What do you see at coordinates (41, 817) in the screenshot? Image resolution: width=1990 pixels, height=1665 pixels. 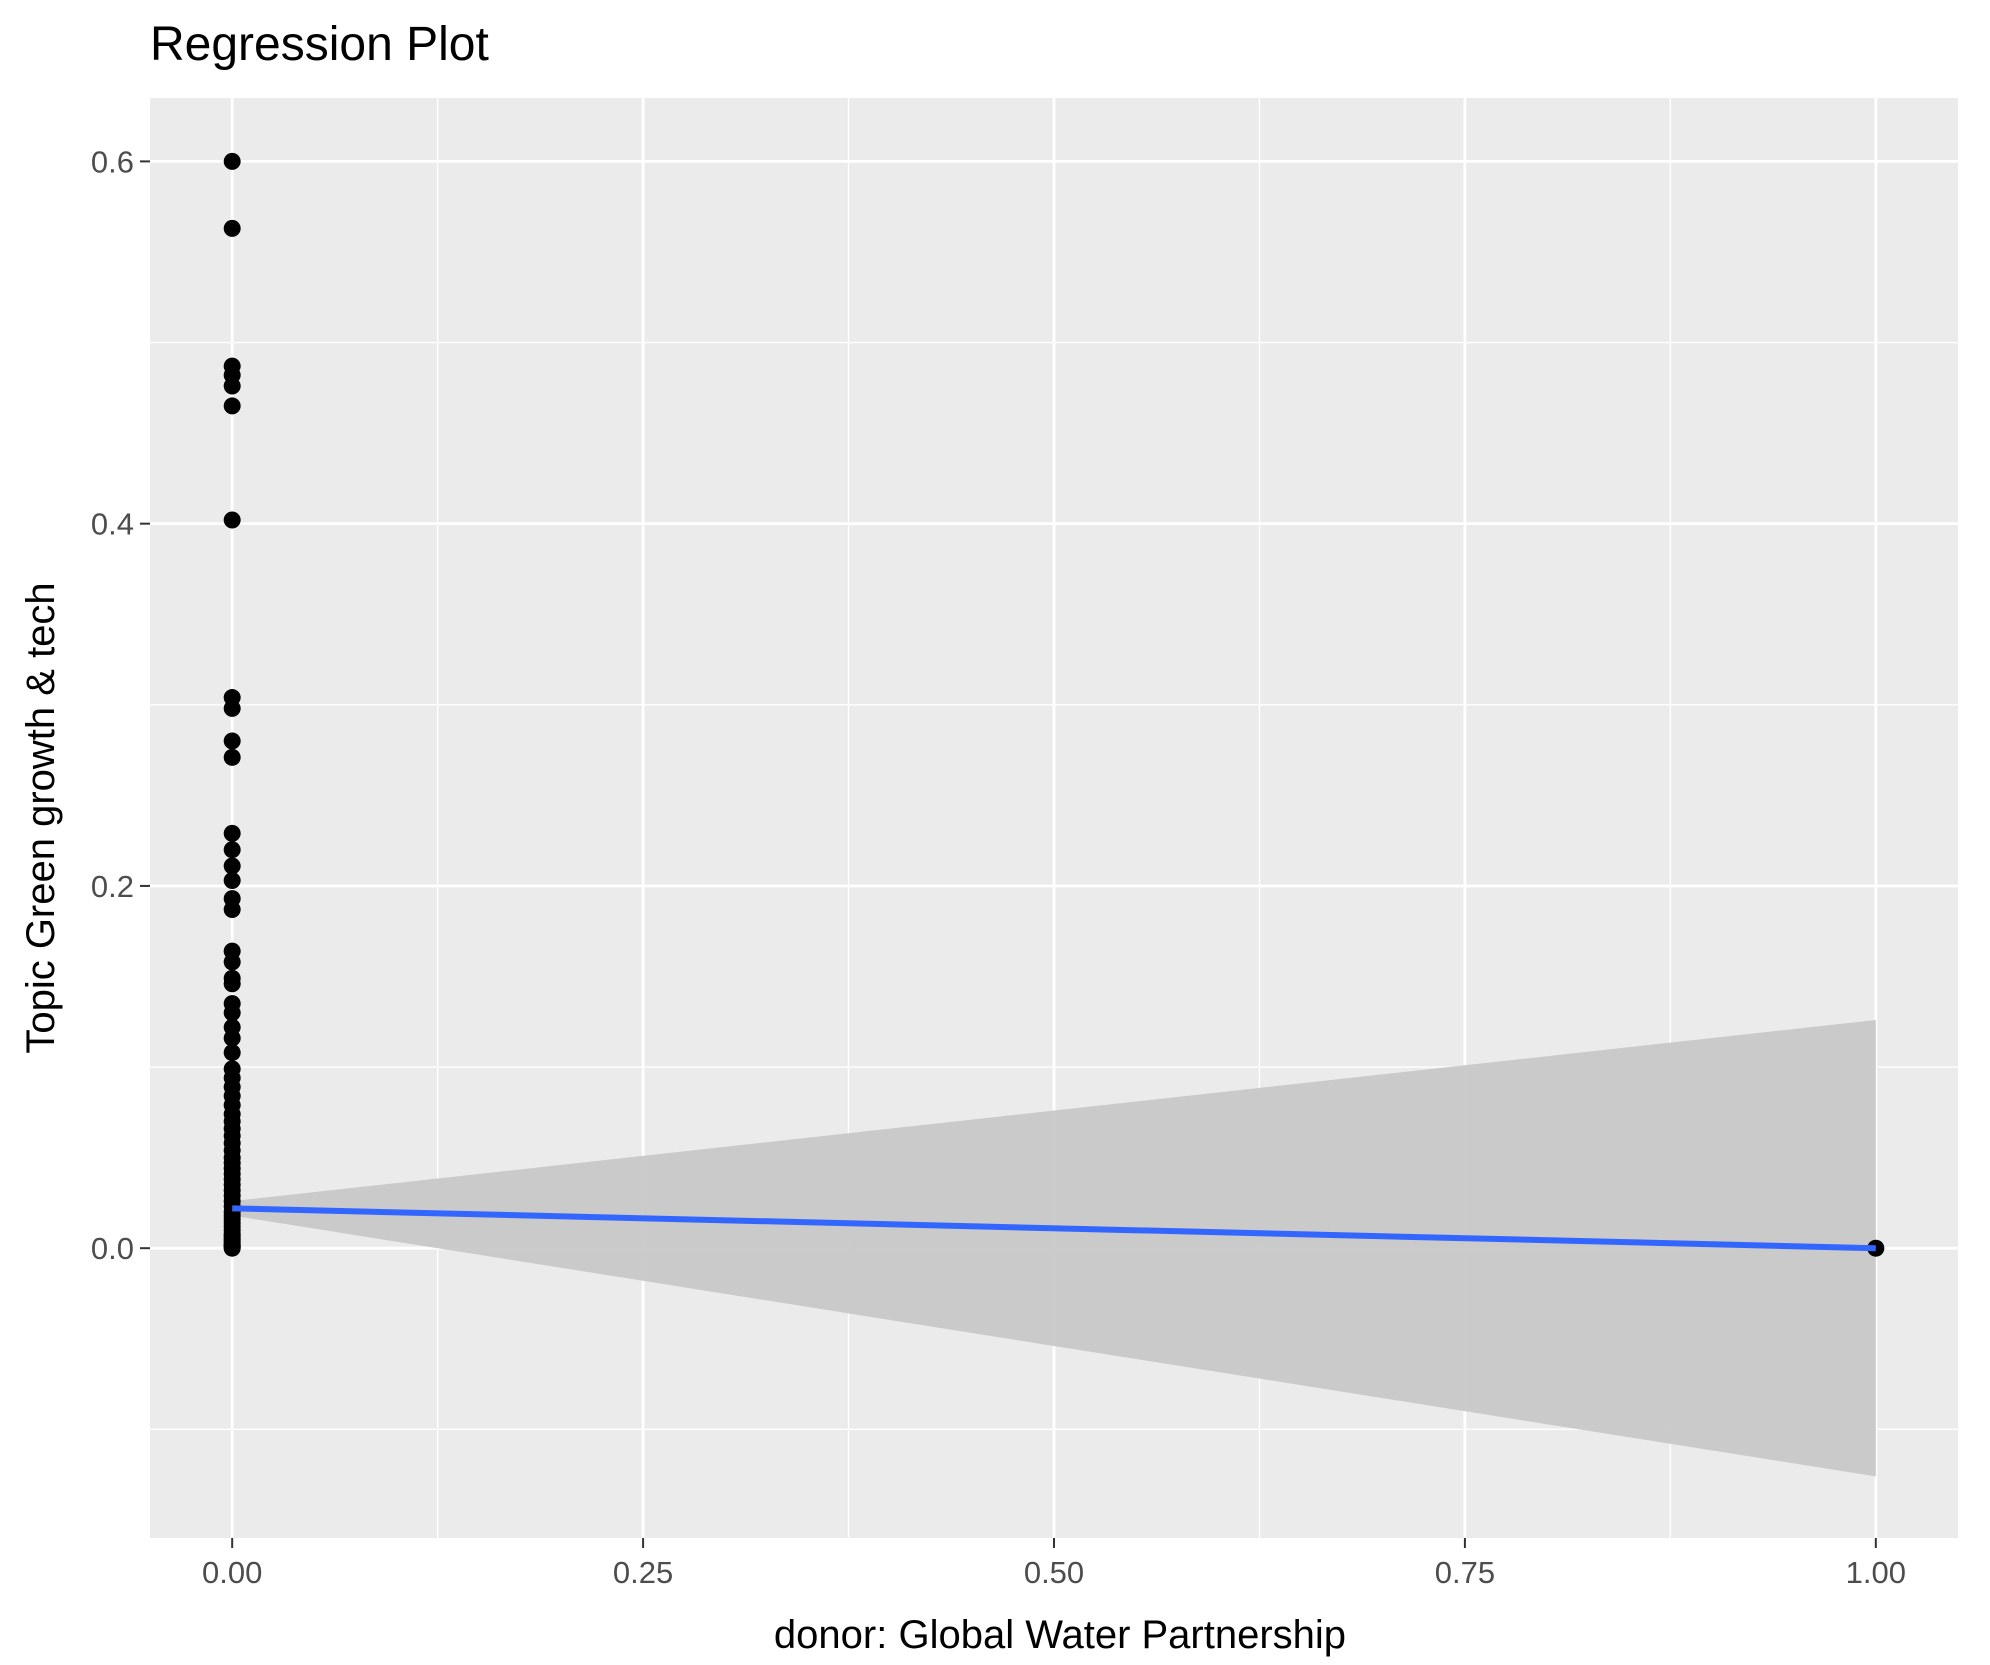 I see `y-axis-label: Topic Green growth & tech` at bounding box center [41, 817].